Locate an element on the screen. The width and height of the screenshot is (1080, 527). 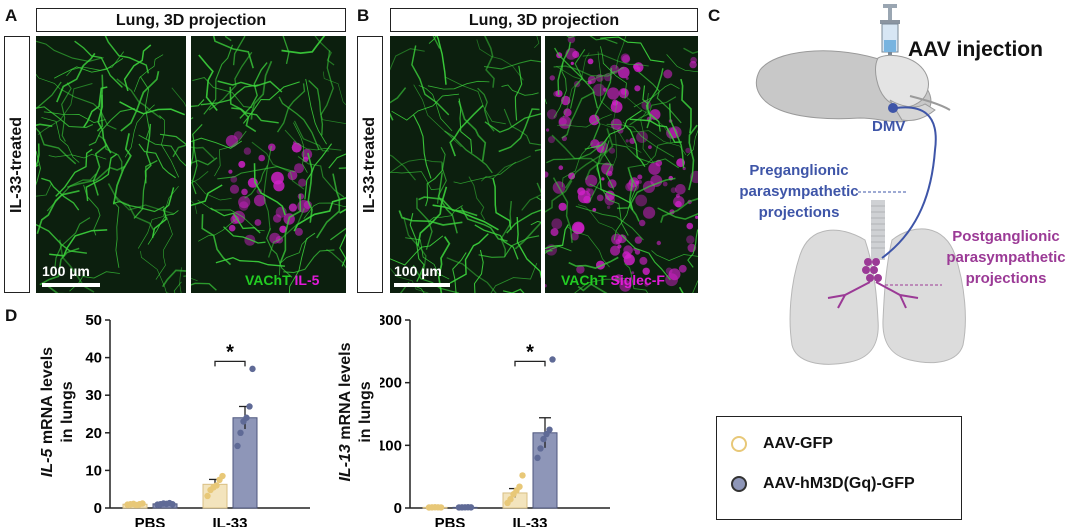
chart-il5-ylabel: IL-5 mRNA levels in lungs is located at coordinates (57, 412).